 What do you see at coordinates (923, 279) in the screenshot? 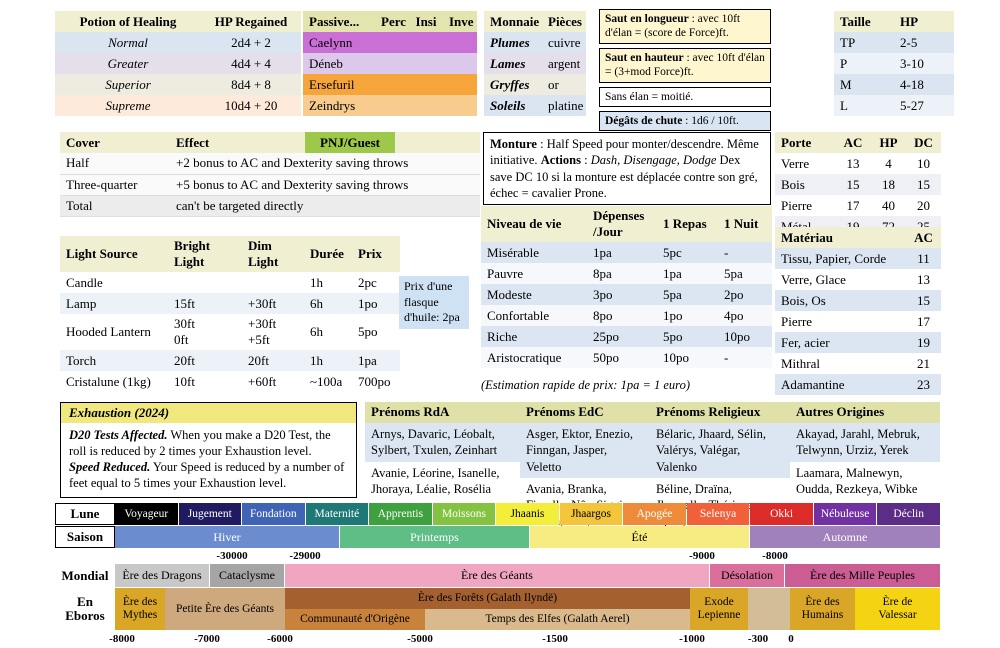
I see `cell: 13` at bounding box center [923, 279].